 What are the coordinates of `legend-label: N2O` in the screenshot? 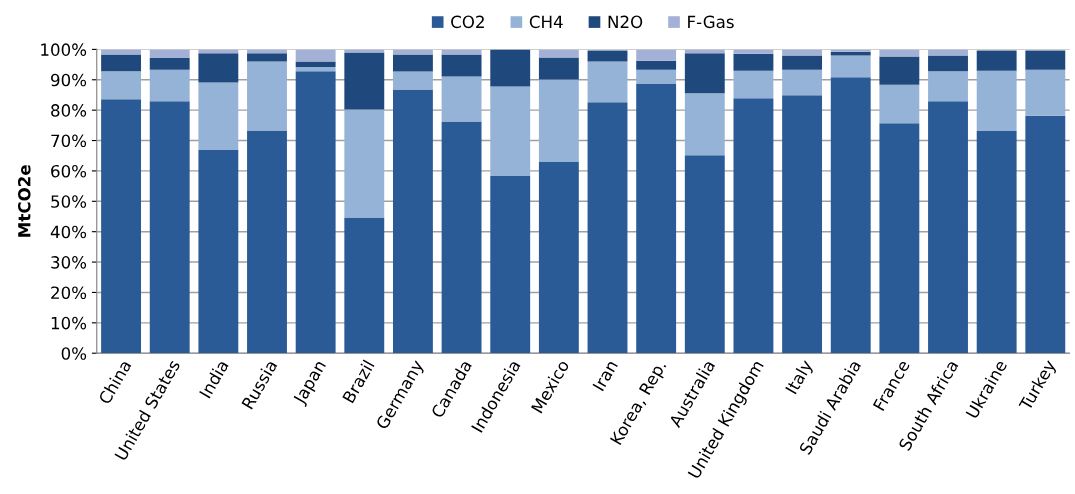 It's located at (625, 22).